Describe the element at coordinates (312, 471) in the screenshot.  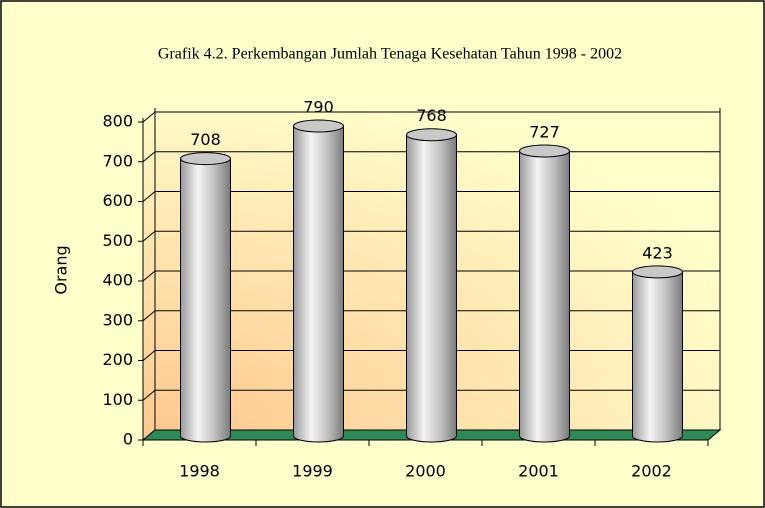
I see `x-tick-label: 1999` at that location.